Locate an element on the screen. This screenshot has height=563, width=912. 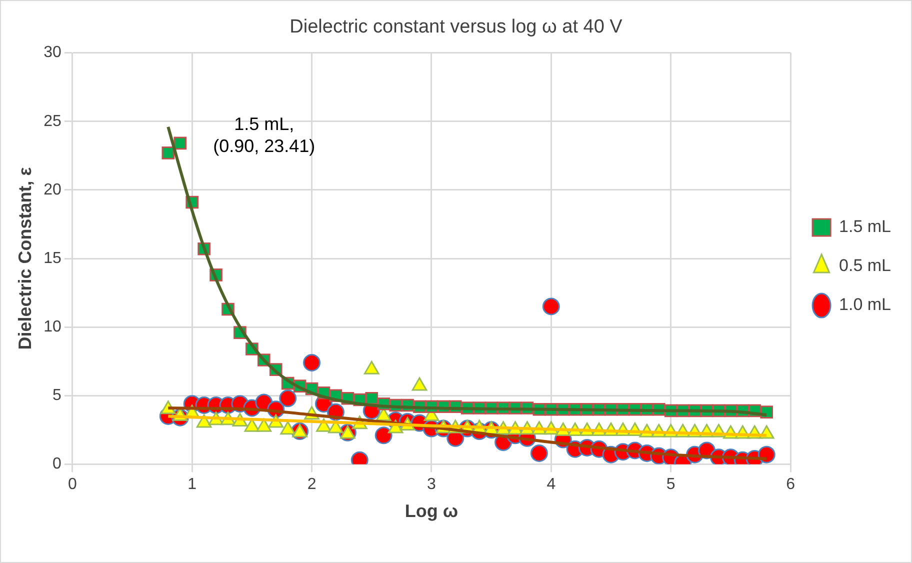
y-tick-label: 0 is located at coordinates (57, 464).